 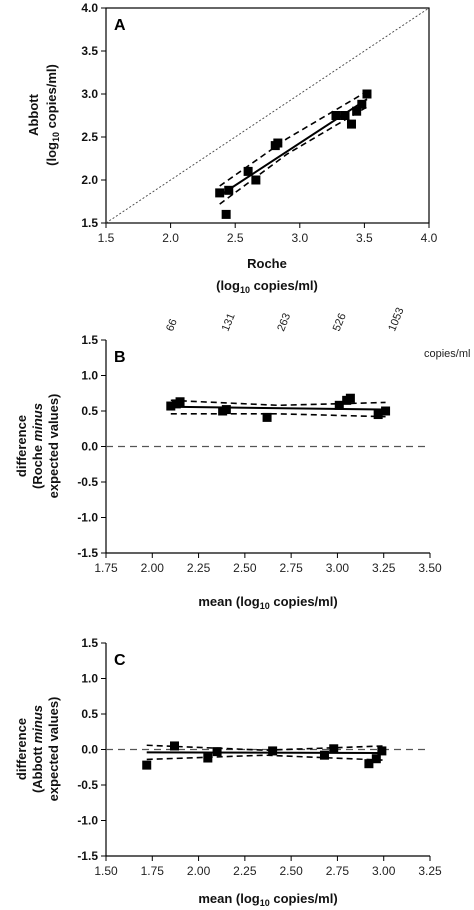 I want to click on concentration-label: 1053, so click(x=396, y=319).